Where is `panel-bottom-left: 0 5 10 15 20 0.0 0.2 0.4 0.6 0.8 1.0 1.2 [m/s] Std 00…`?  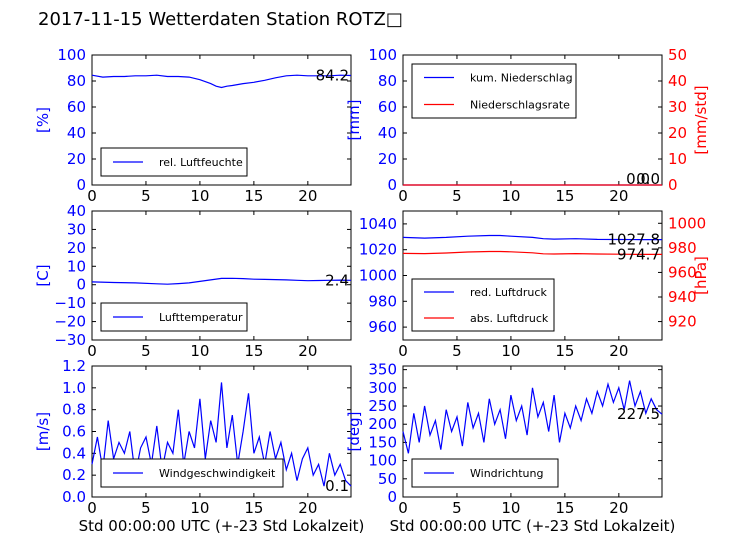 panel-bottom-left: 0 5 10 15 20 0.0 0.2 0.4 0.6 0.8 1.0 1.2 [m/s] Std 00… is located at coordinates (199, 446).